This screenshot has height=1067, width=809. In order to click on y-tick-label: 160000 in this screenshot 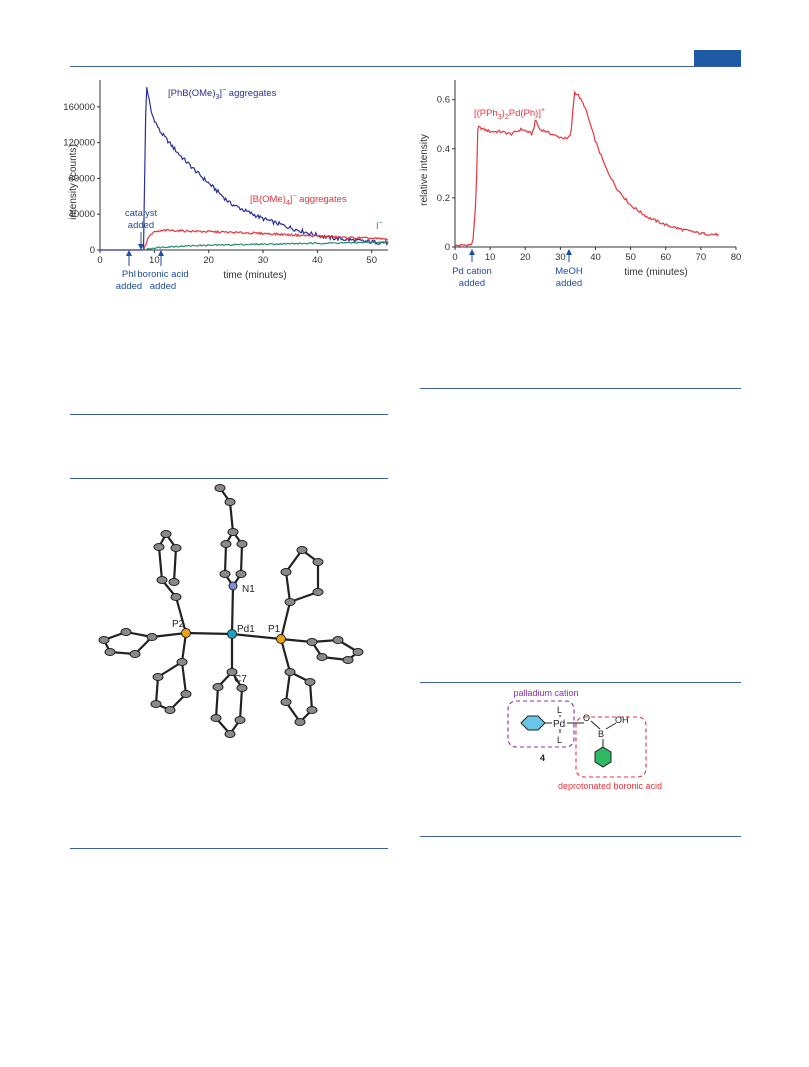, I will do `click(79, 107)`.